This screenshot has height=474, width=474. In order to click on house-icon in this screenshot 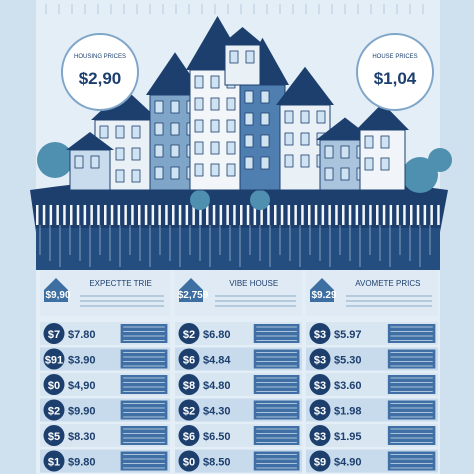, I will do `click(56, 290)`.